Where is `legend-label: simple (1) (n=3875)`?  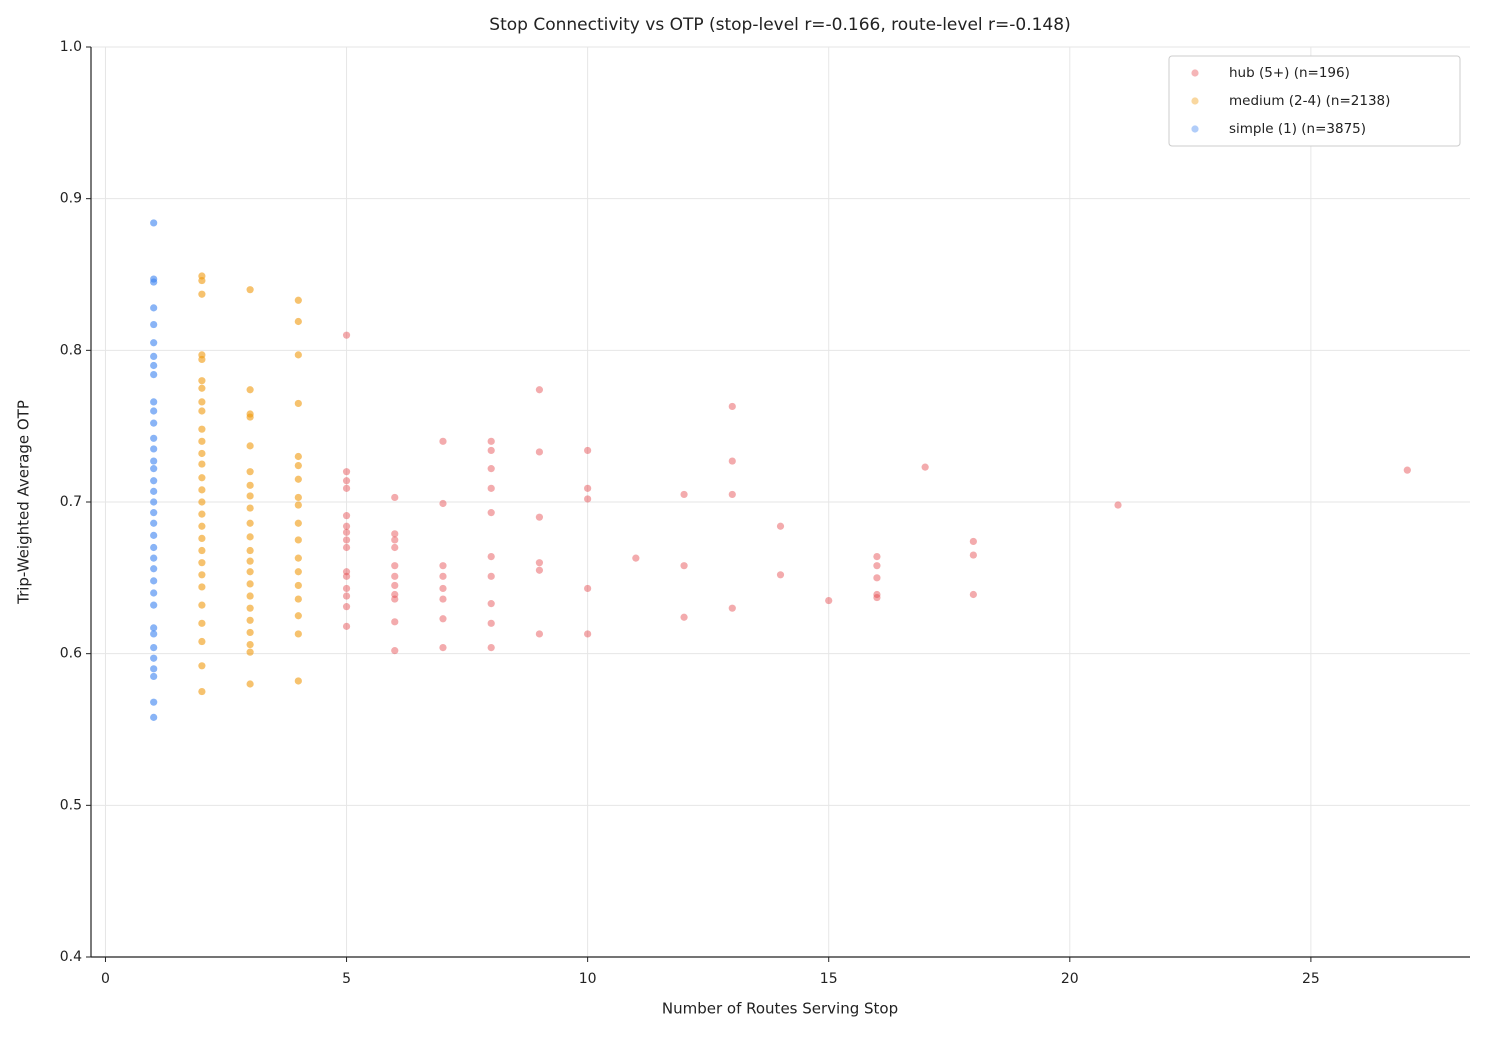 legend-label: simple (1) (n=3875) is located at coordinates (1297, 129).